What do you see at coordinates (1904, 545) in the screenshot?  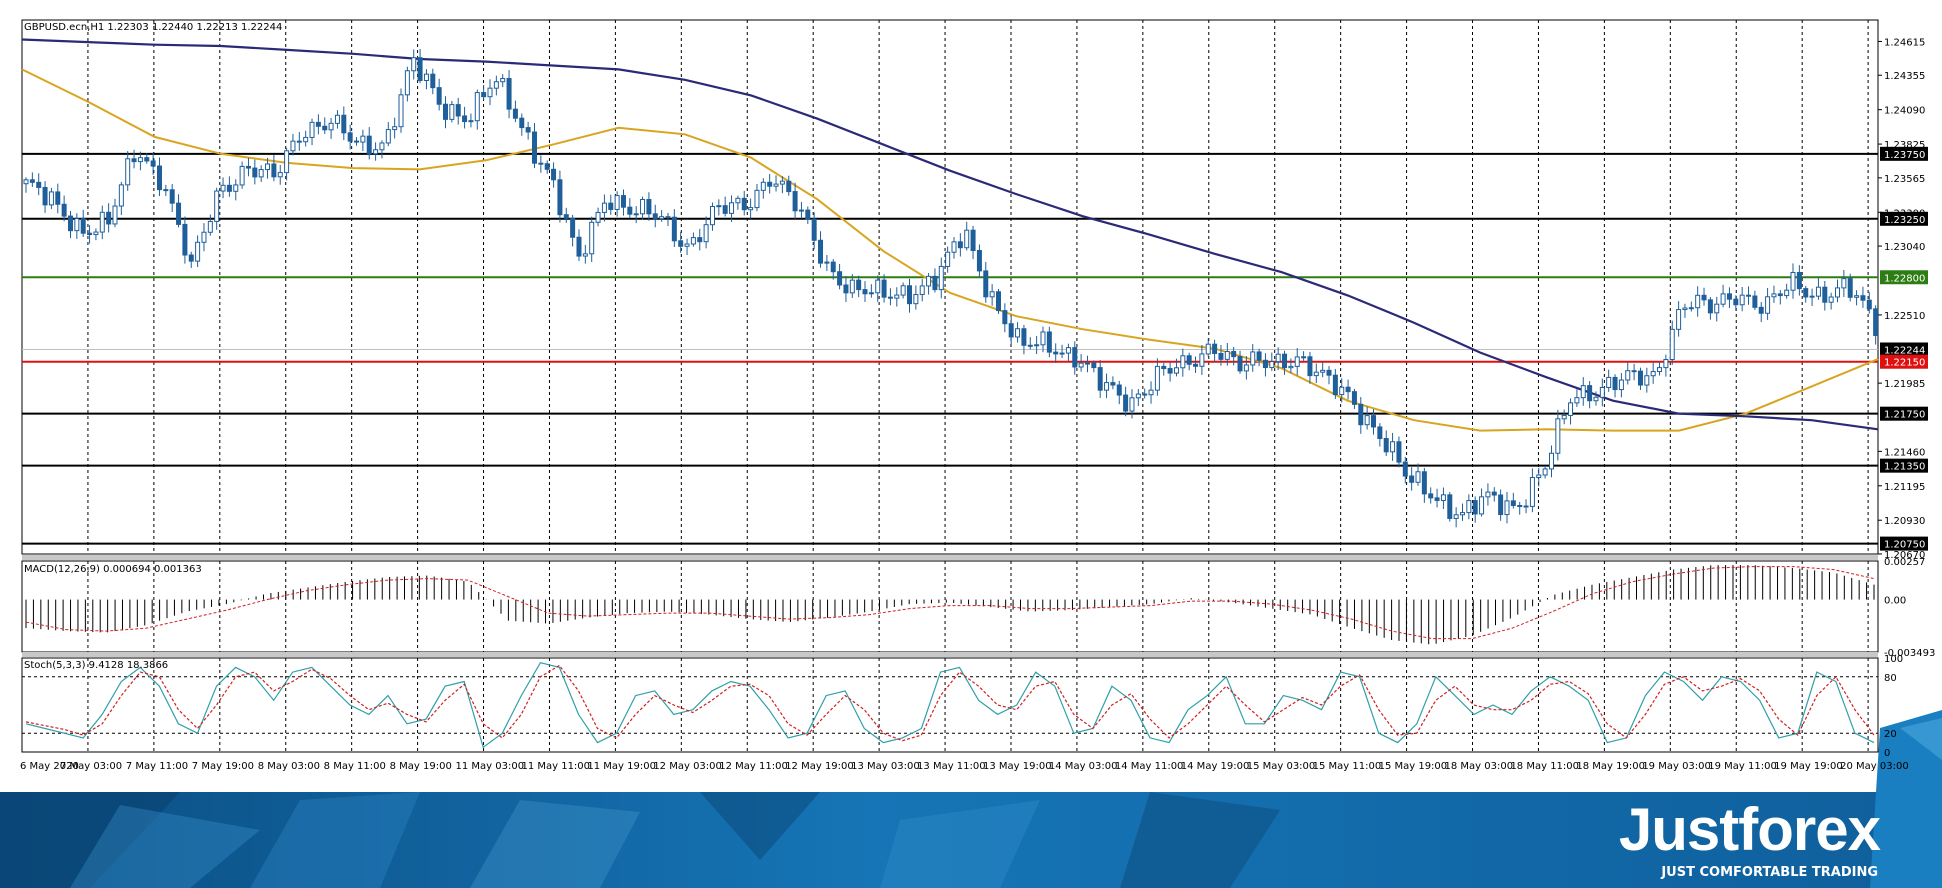 I see `level-line-label: 1.20750` at bounding box center [1904, 545].